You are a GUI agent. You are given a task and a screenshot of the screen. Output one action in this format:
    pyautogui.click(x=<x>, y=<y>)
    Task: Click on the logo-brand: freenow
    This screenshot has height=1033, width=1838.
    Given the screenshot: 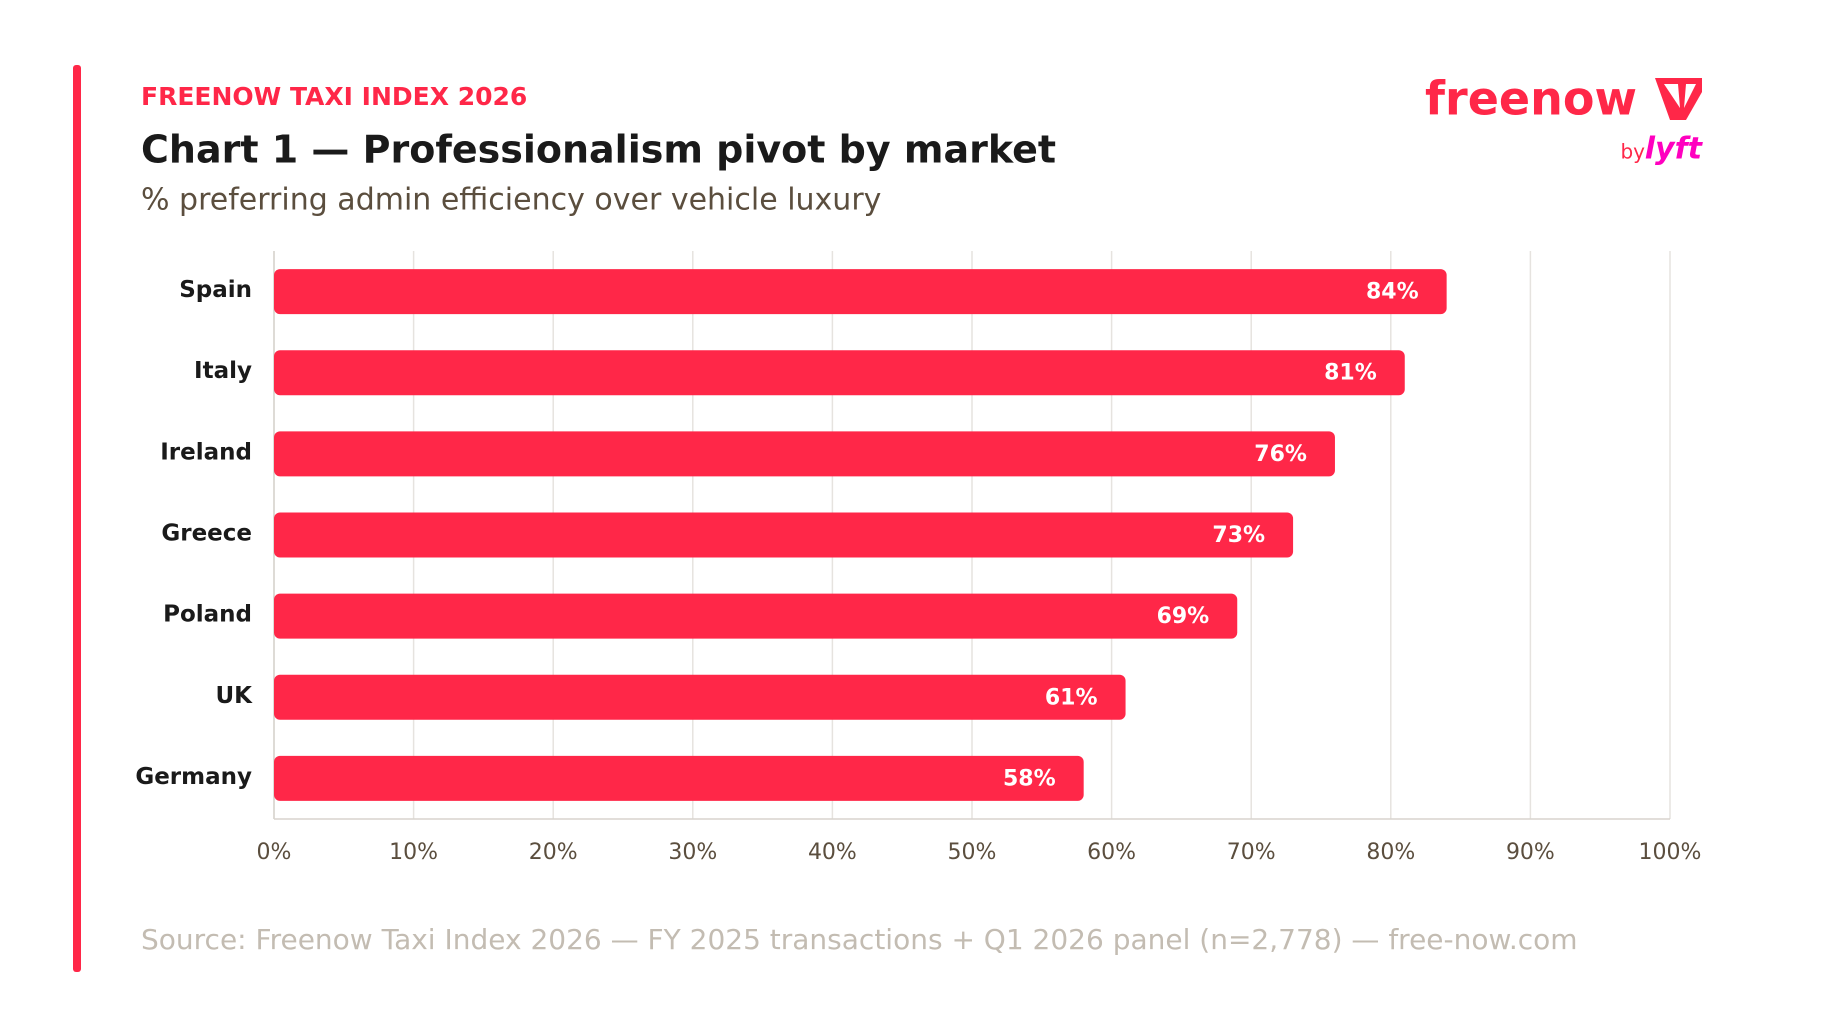 What is the action you would take?
    pyautogui.click(x=1531, y=99)
    